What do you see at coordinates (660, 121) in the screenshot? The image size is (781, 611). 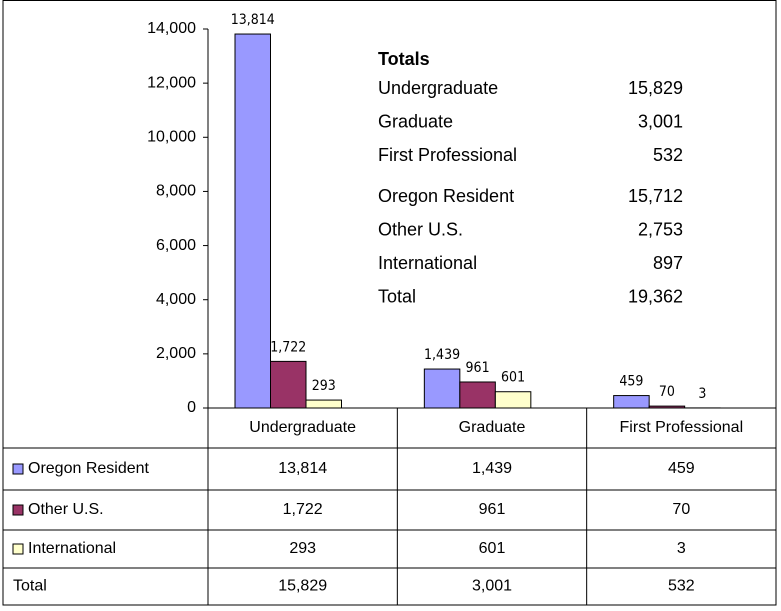 I see `annotation-value: 3,001` at bounding box center [660, 121].